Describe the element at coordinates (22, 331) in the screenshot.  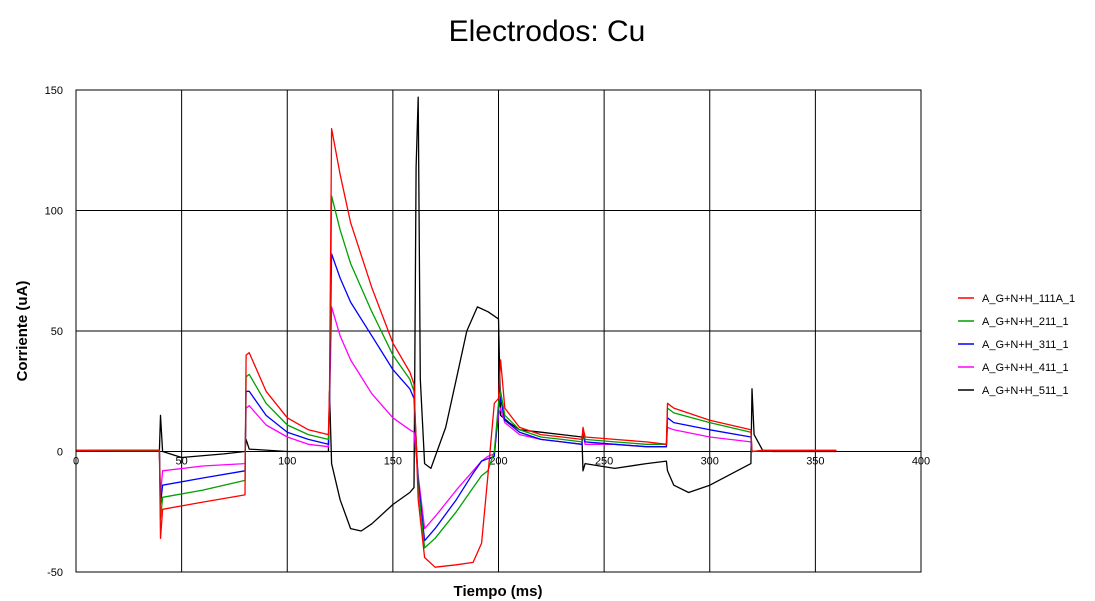
I see `y-axis-label: Corriente (uA)` at that location.